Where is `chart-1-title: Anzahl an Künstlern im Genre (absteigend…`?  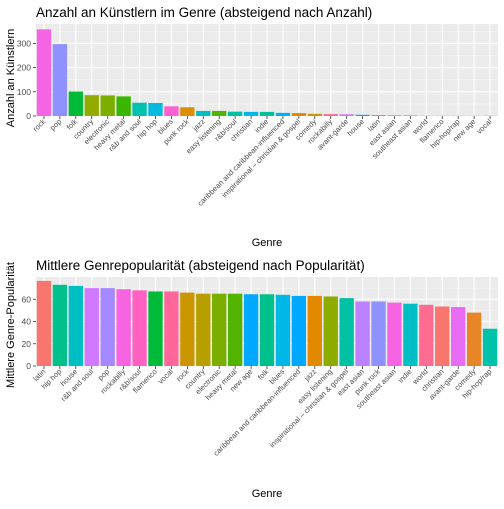 chart-1-title: Anzahl an Künstlern im Genre (absteigend… is located at coordinates (204, 12).